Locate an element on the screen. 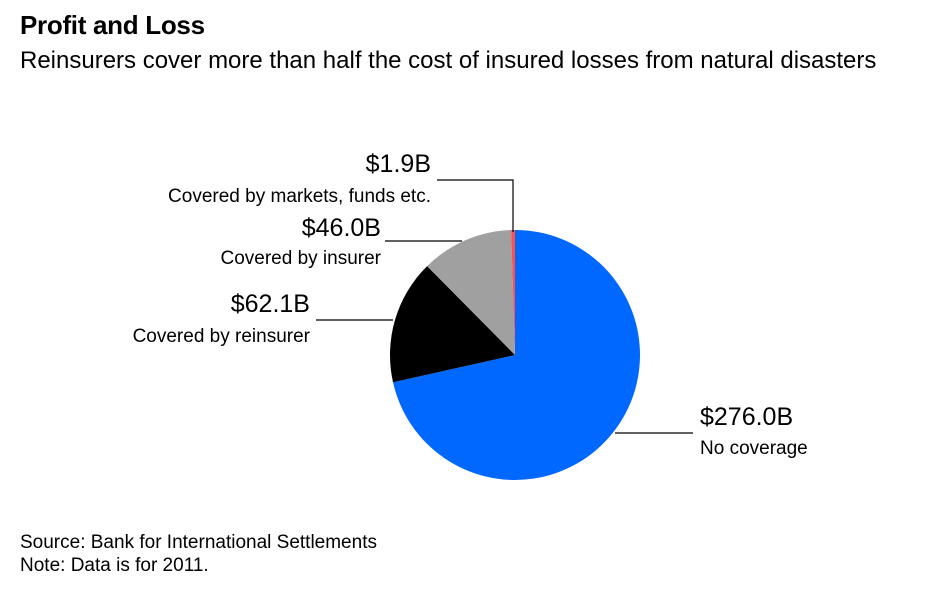 The width and height of the screenshot is (928, 592). pie-slice-markets is located at coordinates (513, 292).